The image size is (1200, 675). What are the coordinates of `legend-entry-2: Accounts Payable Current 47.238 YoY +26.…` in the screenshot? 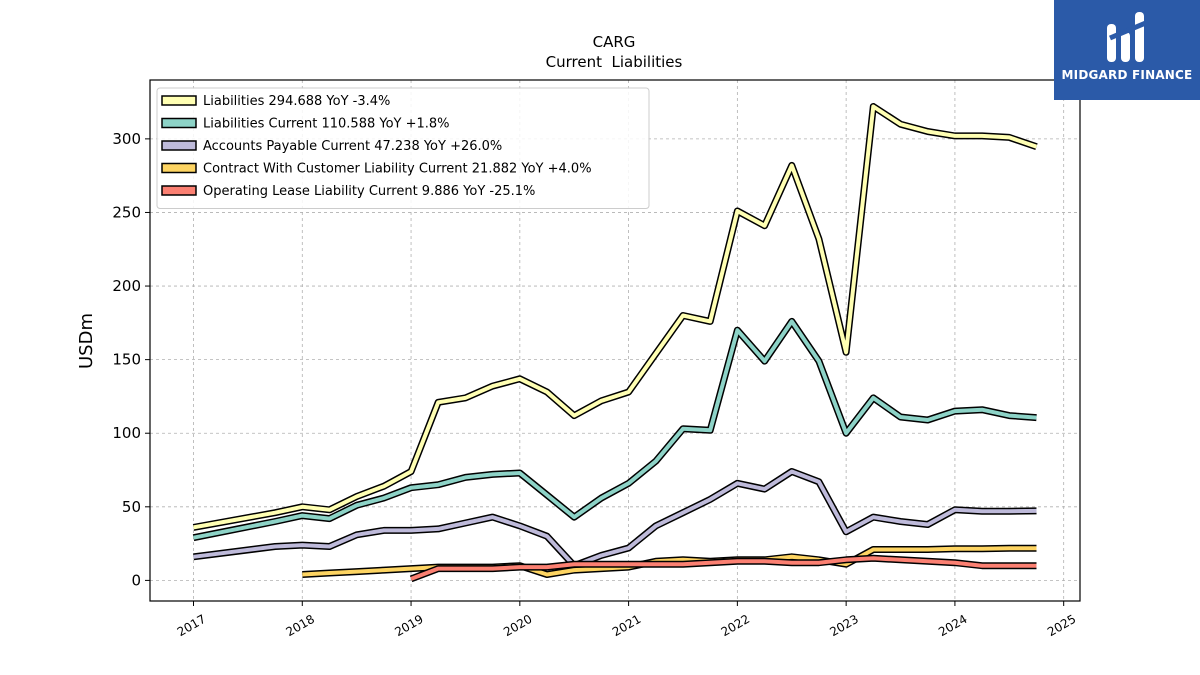 It's located at (352, 146).